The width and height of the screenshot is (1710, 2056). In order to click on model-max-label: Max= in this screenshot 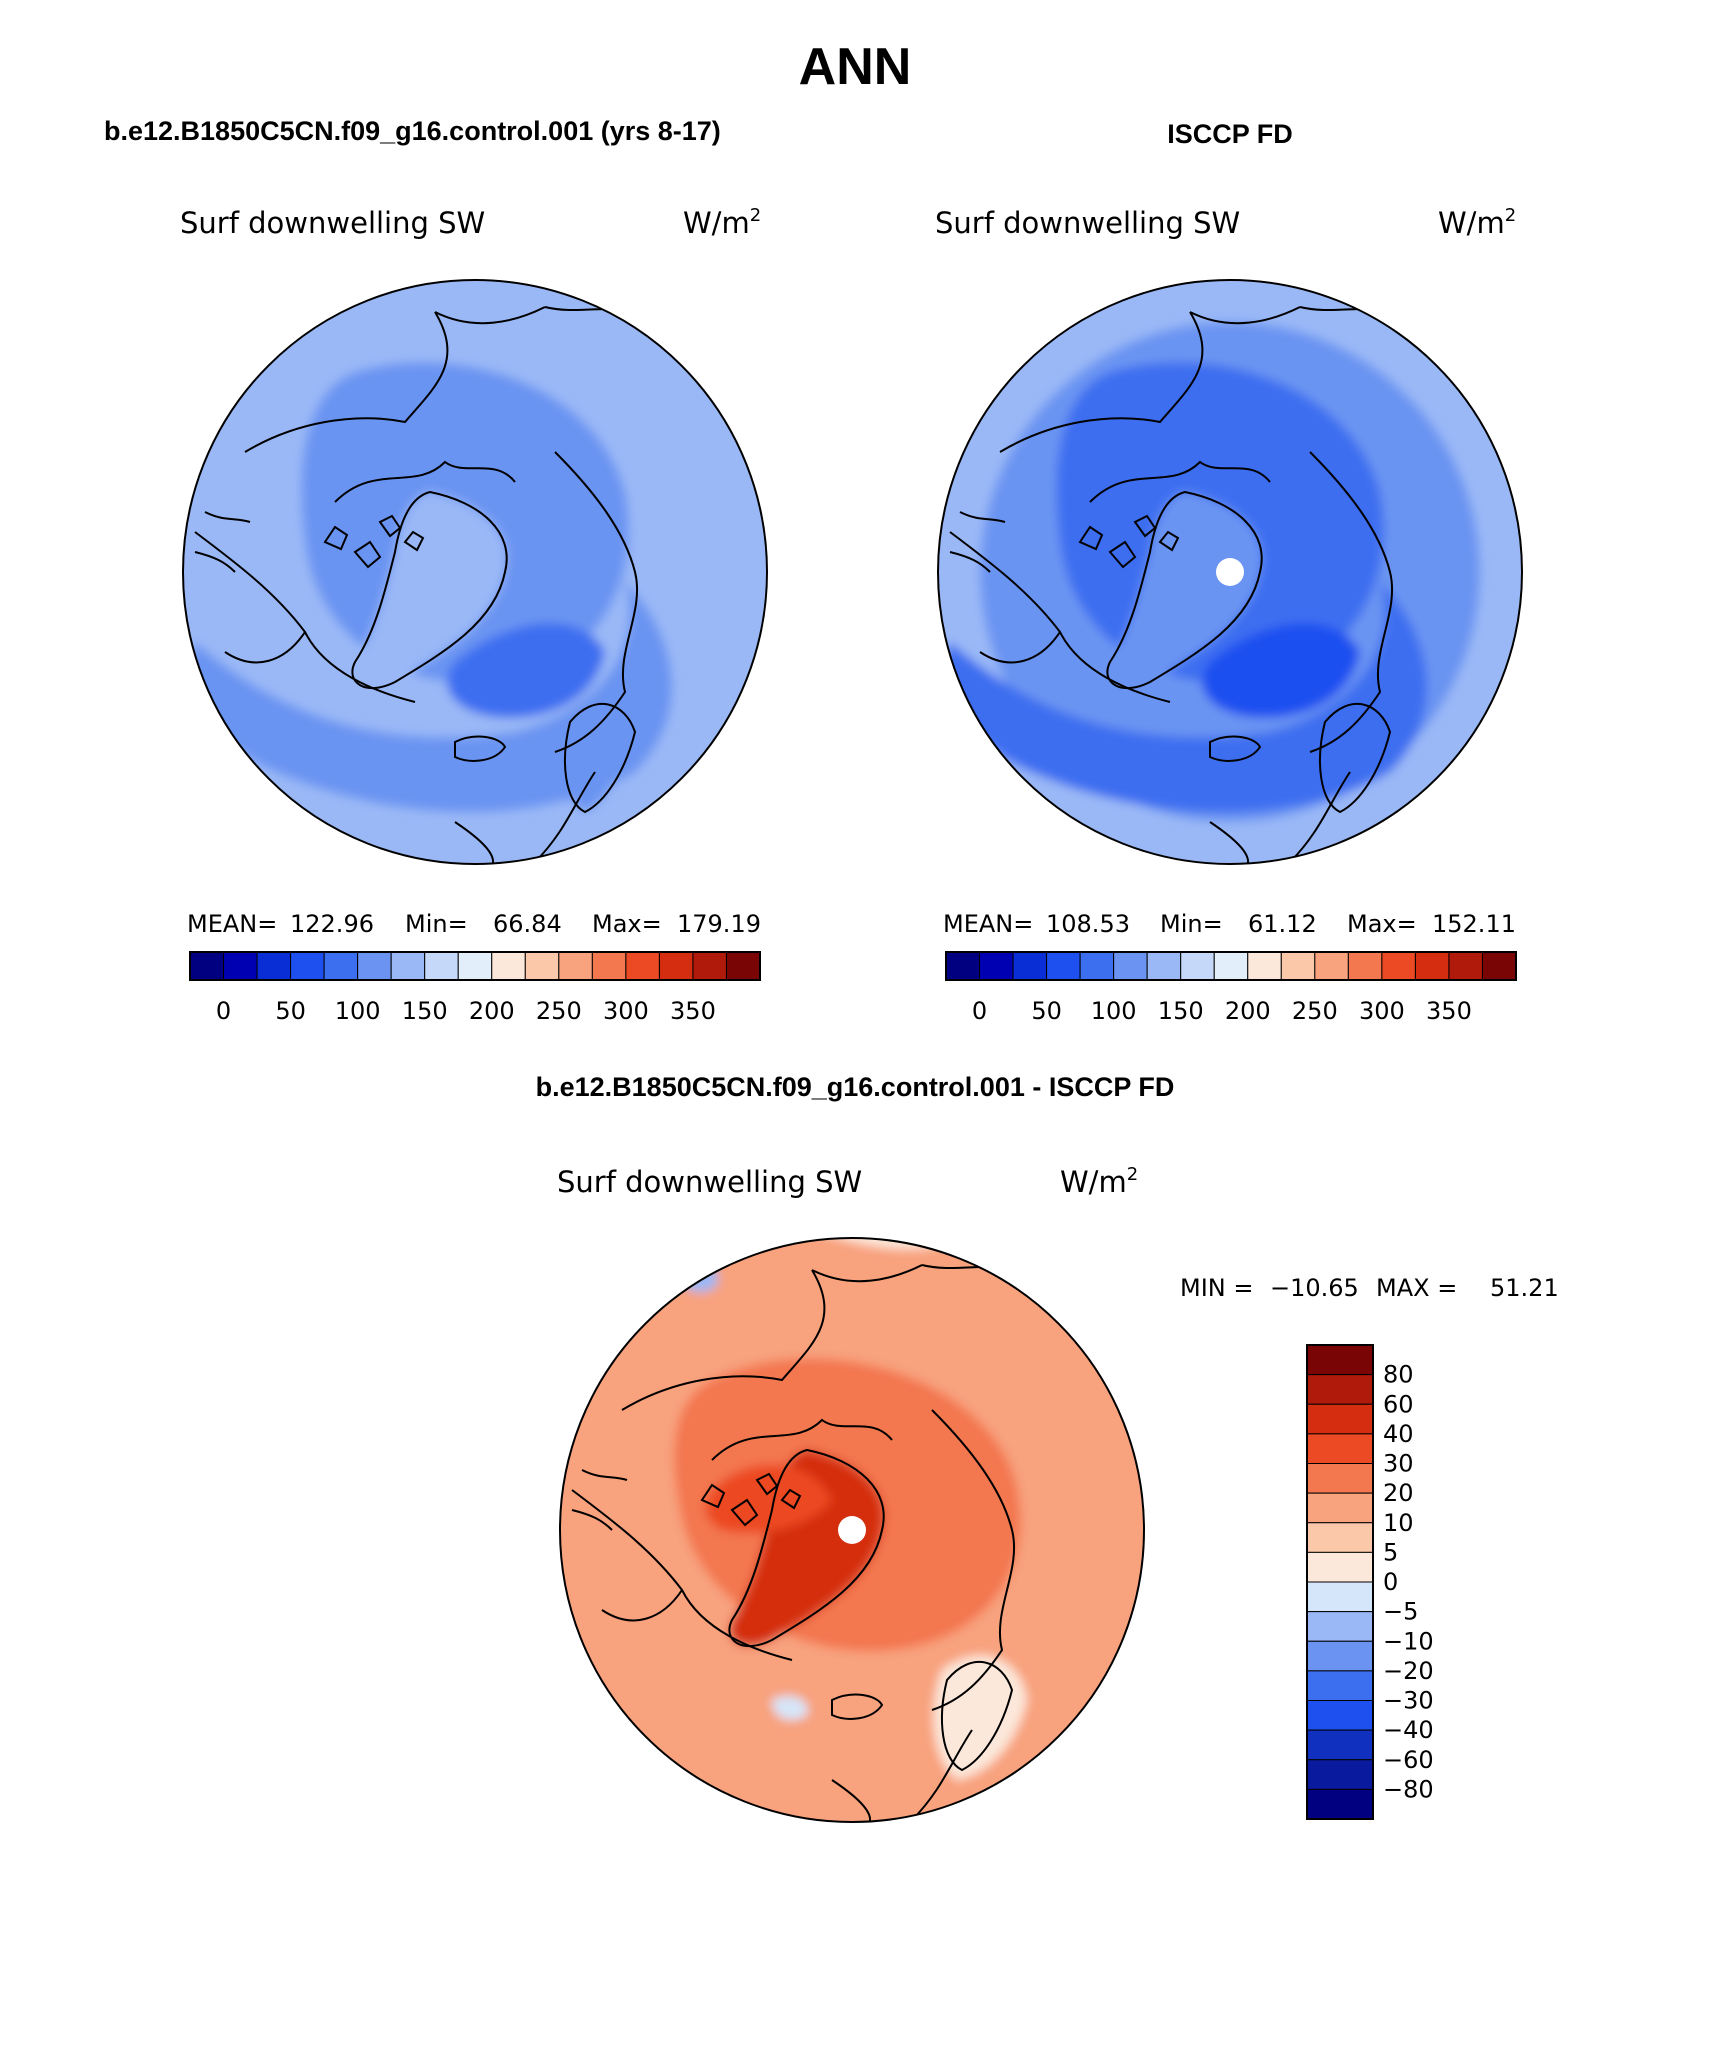, I will do `click(627, 924)`.